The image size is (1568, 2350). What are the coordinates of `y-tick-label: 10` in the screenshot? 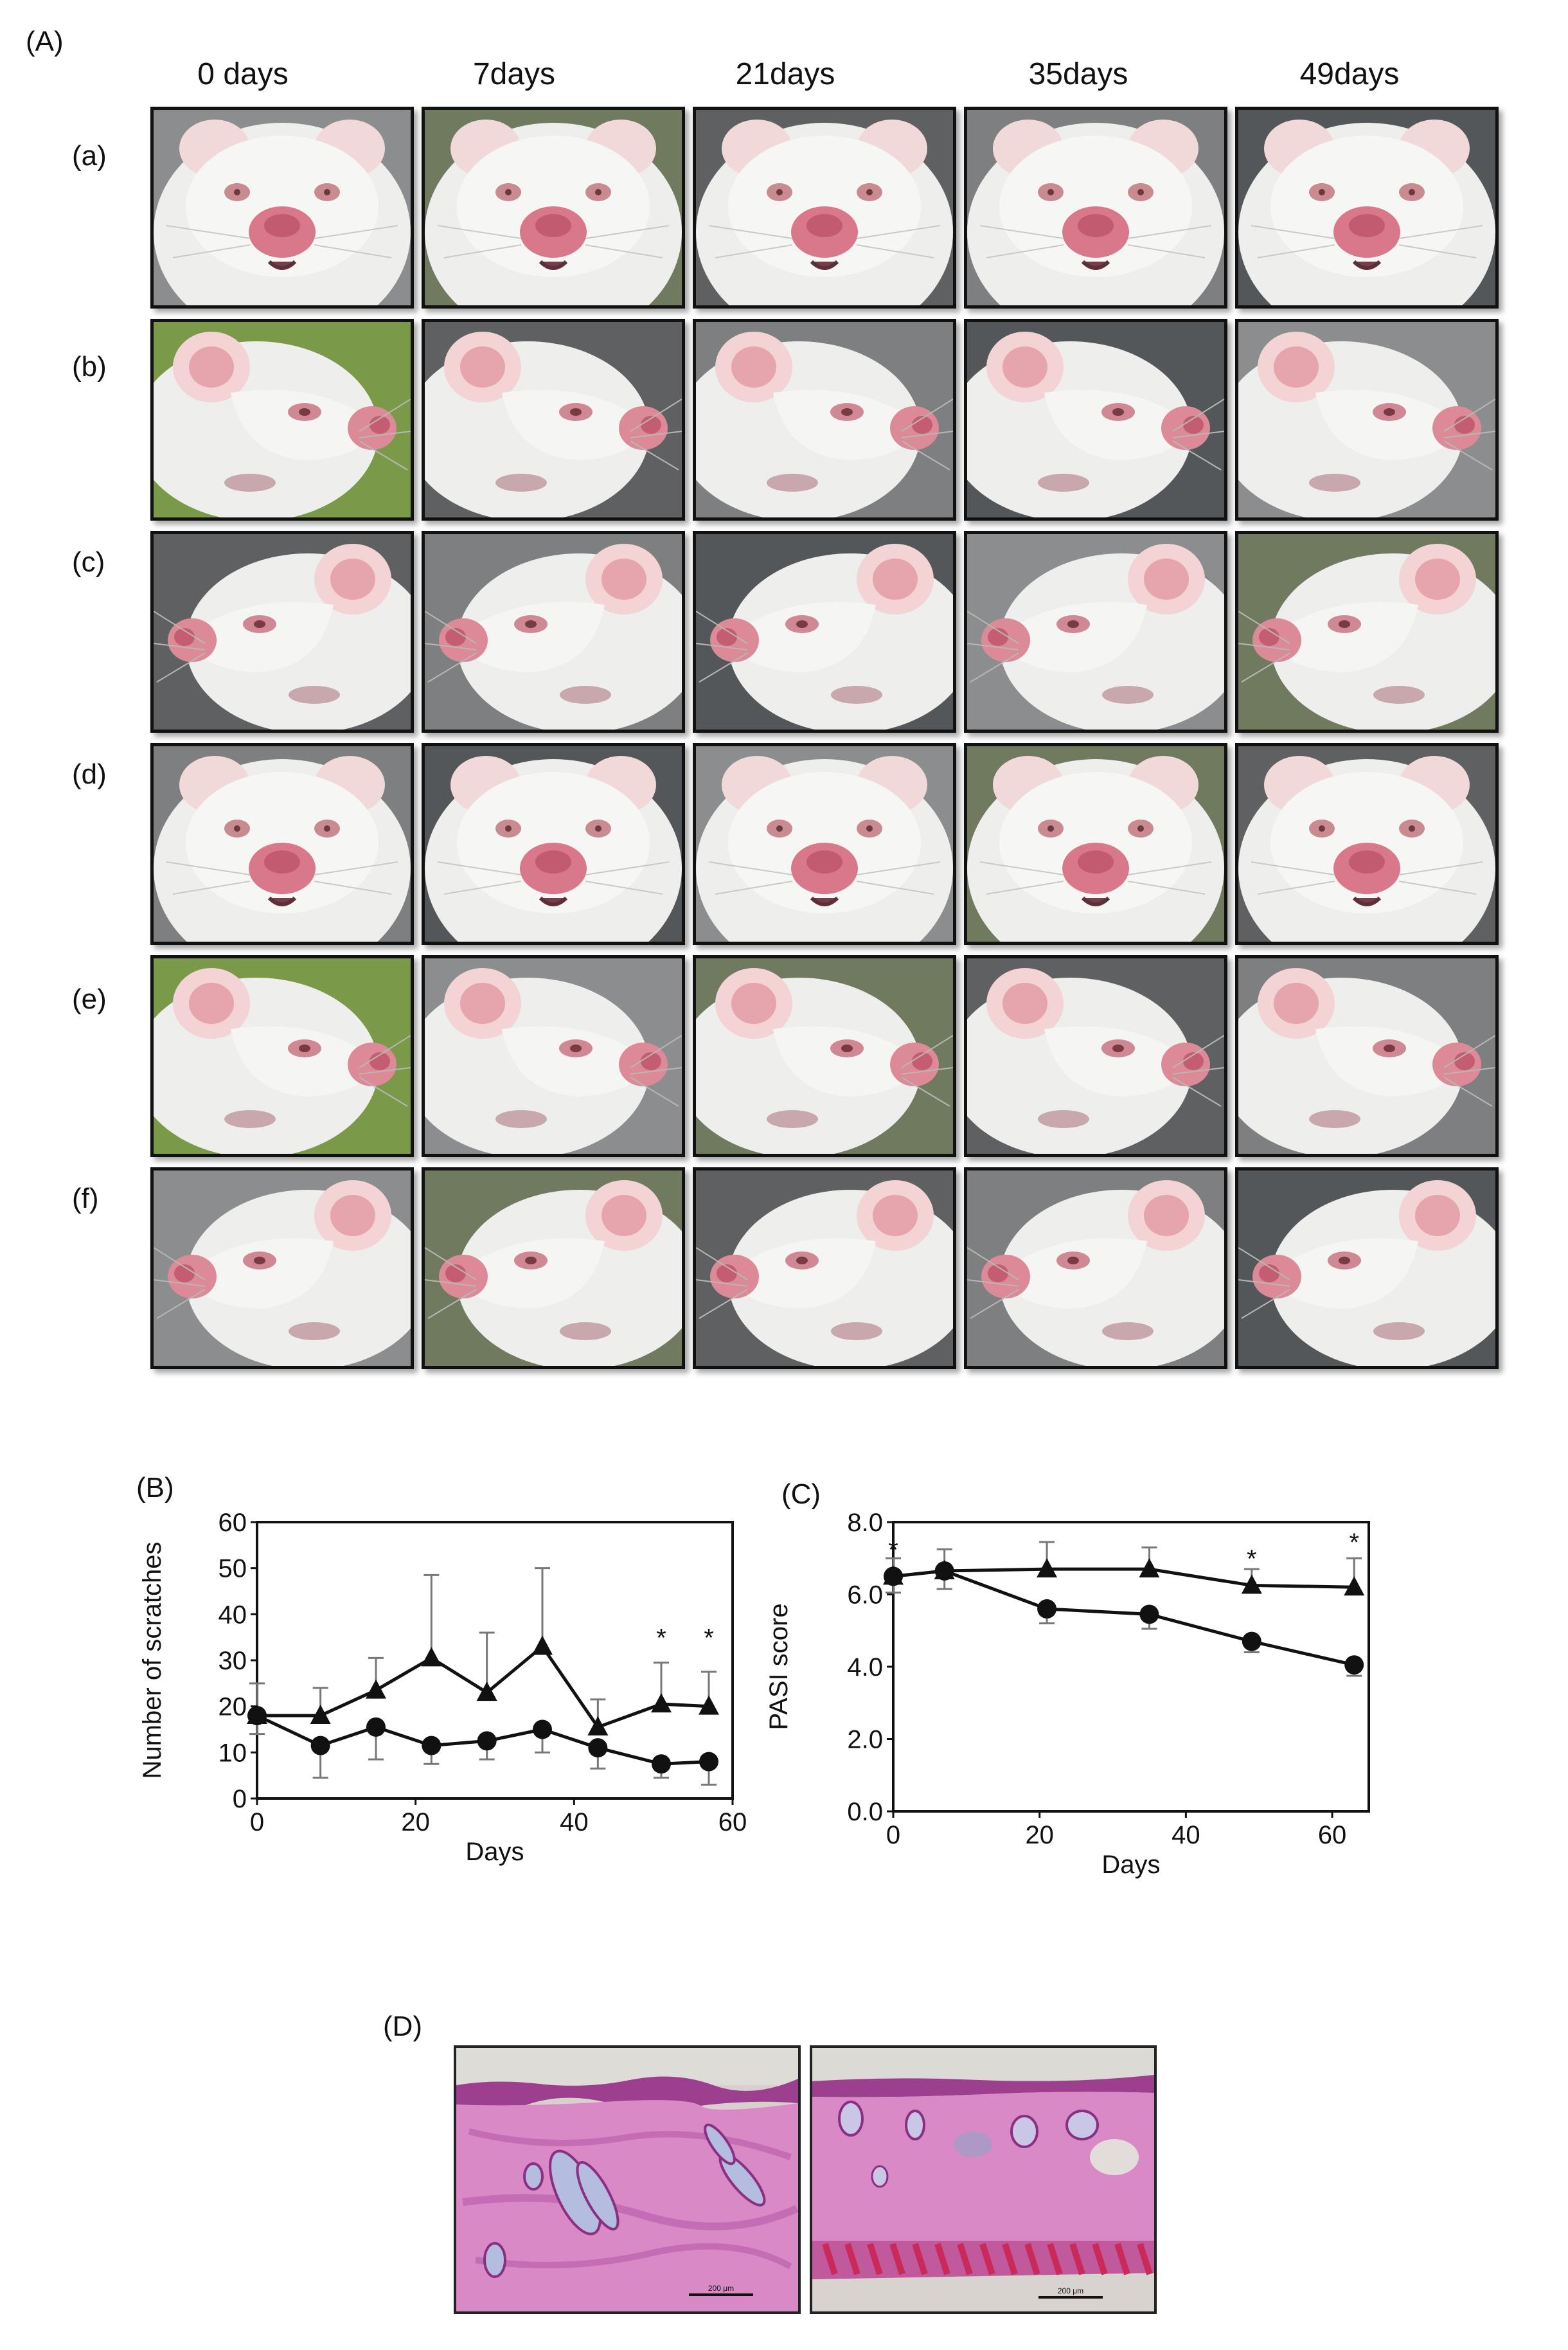 It's located at (232, 1753).